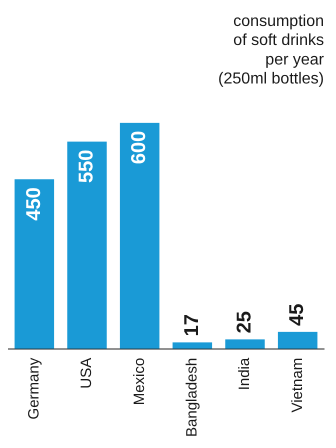 The width and height of the screenshot is (336, 448). Describe the element at coordinates (297, 385) in the screenshot. I see `x-tick-label: Vietnam` at that location.